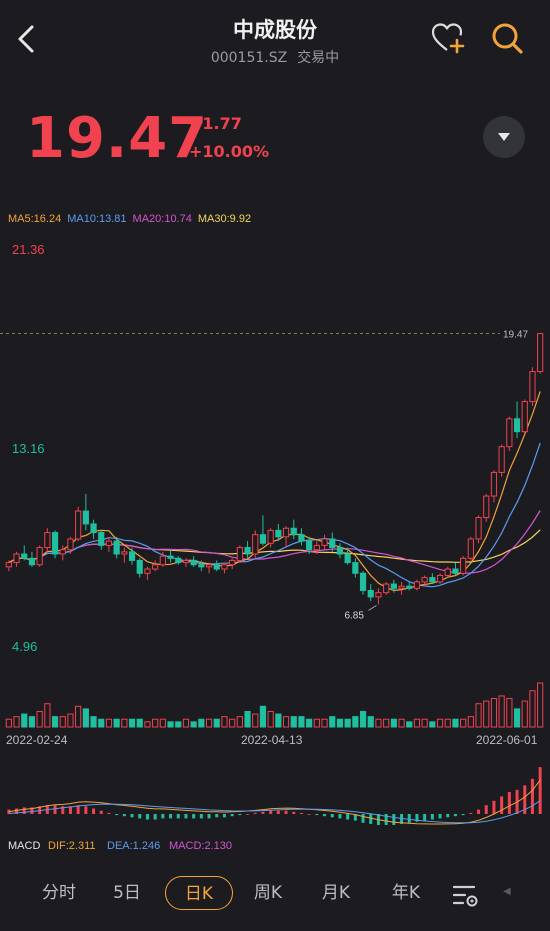 The height and width of the screenshot is (931, 550). What do you see at coordinates (127, 893) in the screenshot?
I see `tab-2: 5日` at bounding box center [127, 893].